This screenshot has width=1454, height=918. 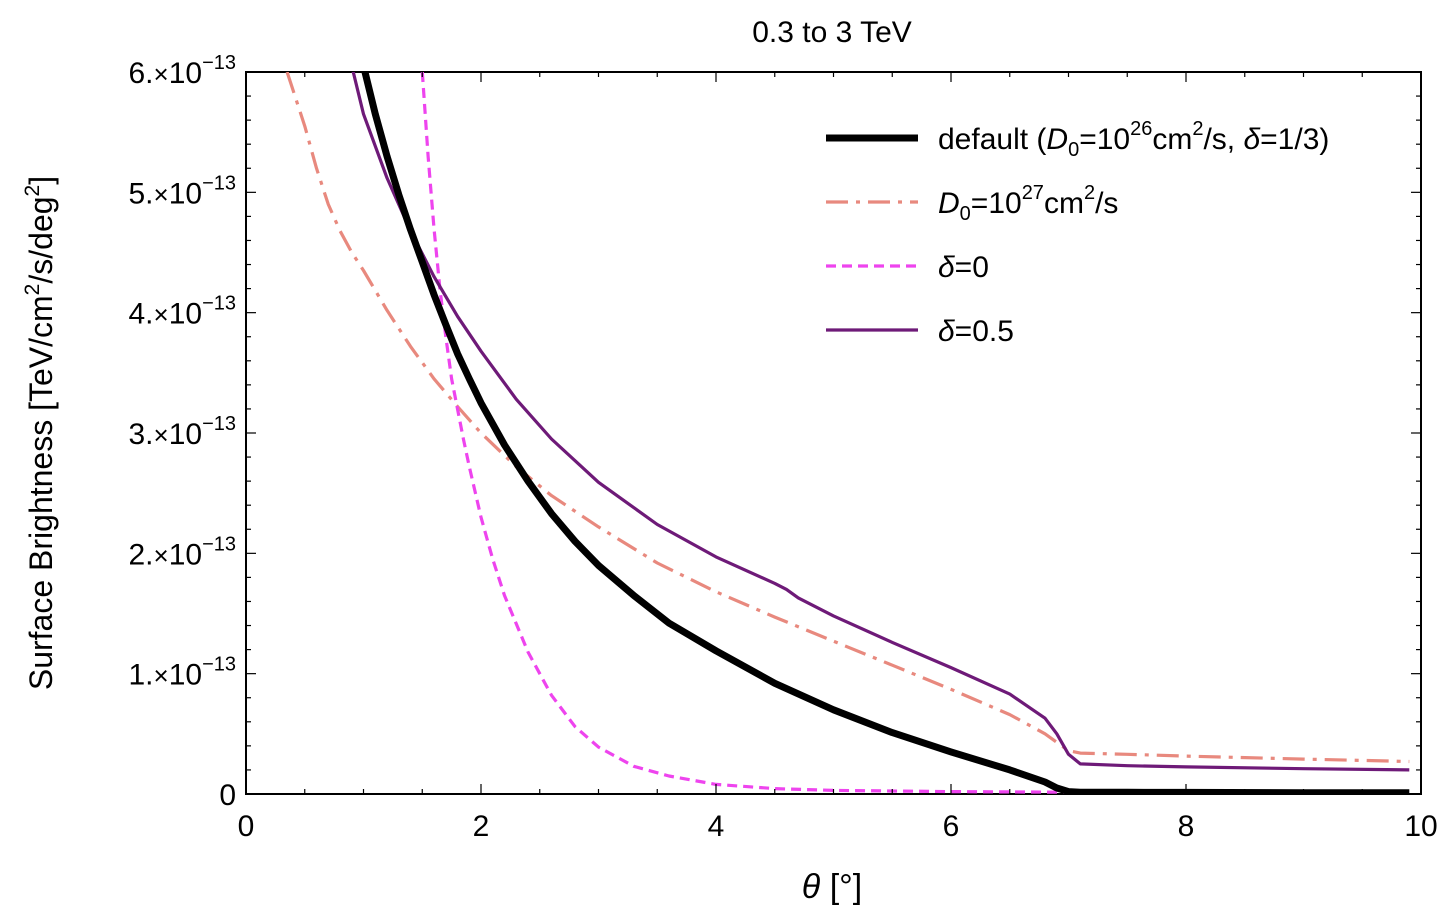 What do you see at coordinates (246, 826) in the screenshot?
I see `x-tick-label: 0` at bounding box center [246, 826].